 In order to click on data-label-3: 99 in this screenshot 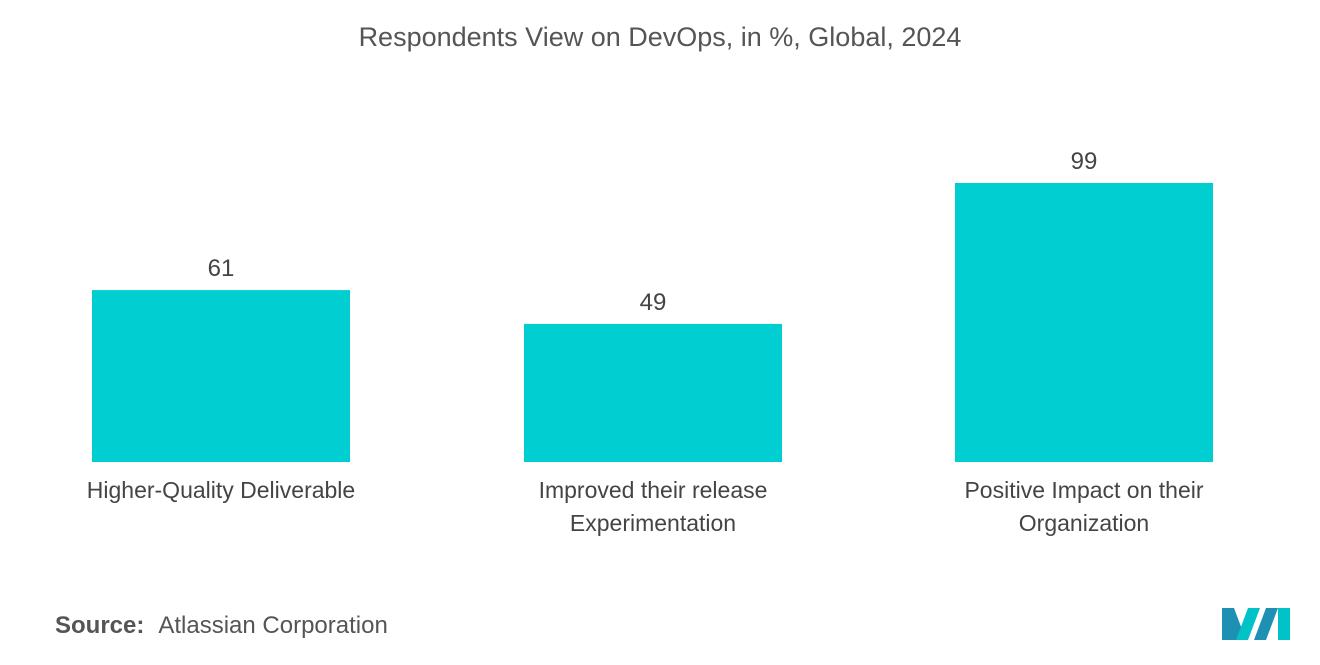, I will do `click(1084, 161)`.